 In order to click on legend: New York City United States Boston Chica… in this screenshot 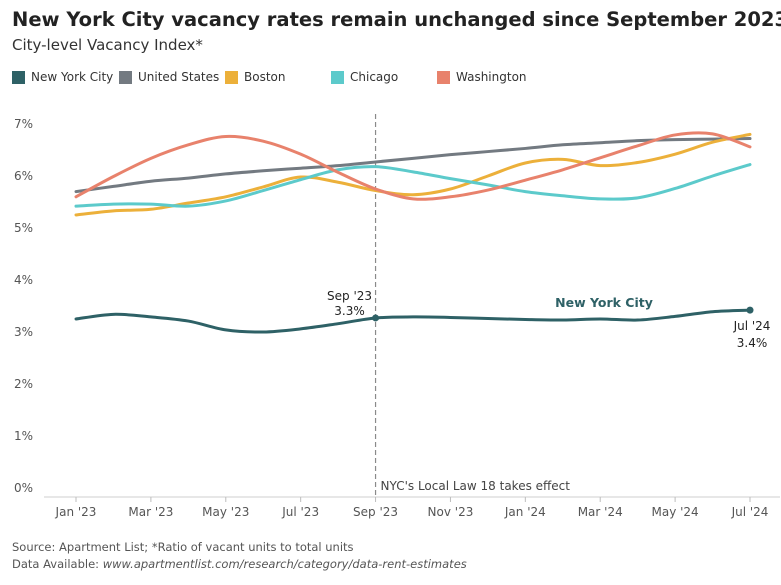, I will do `click(392, 79)`.